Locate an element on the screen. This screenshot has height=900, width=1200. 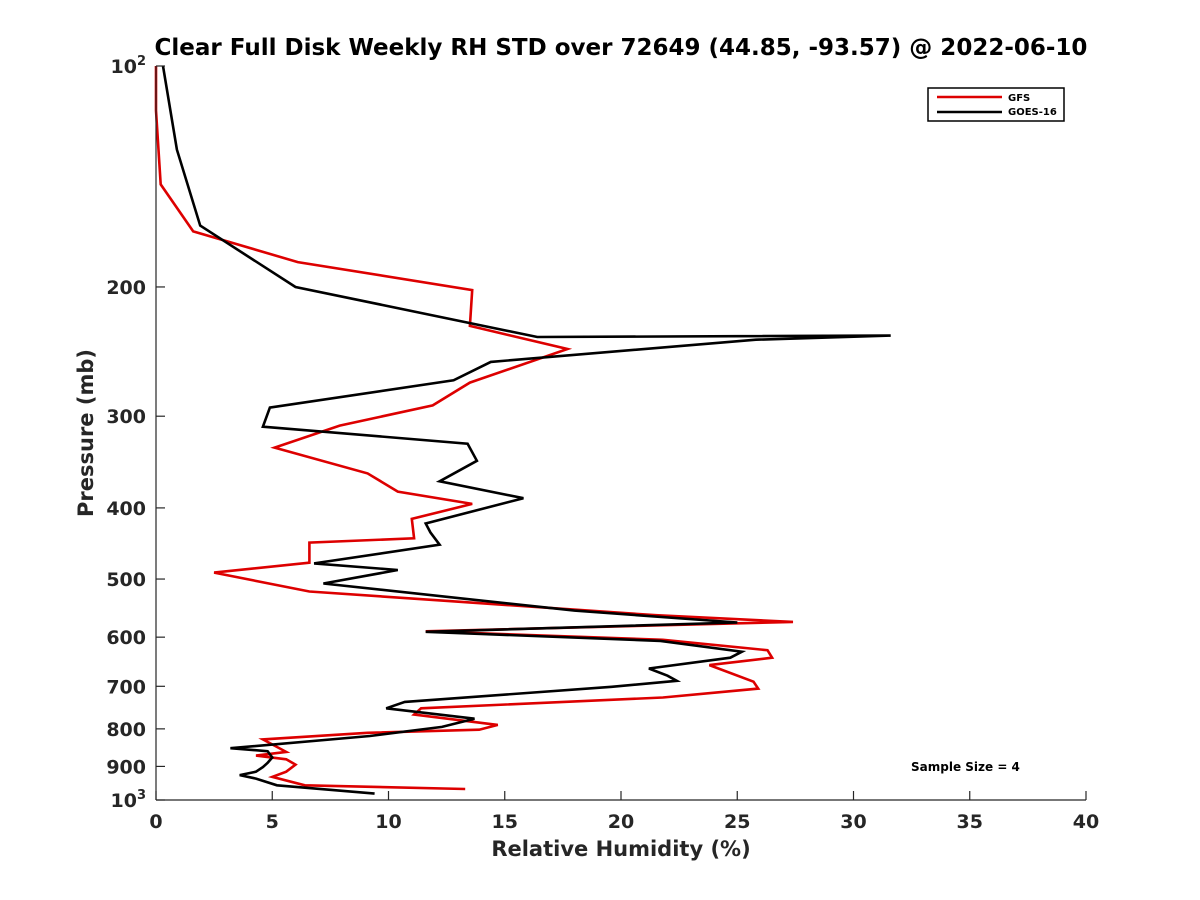
x-tick-label: 30 is located at coordinates (853, 822).